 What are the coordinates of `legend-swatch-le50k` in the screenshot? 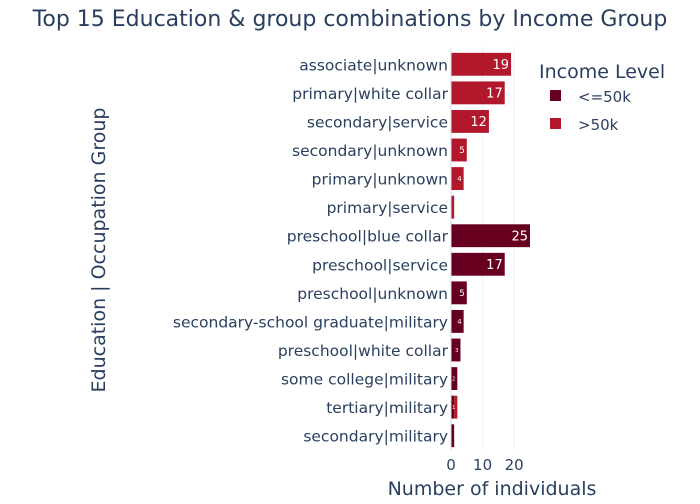 It's located at (555, 95).